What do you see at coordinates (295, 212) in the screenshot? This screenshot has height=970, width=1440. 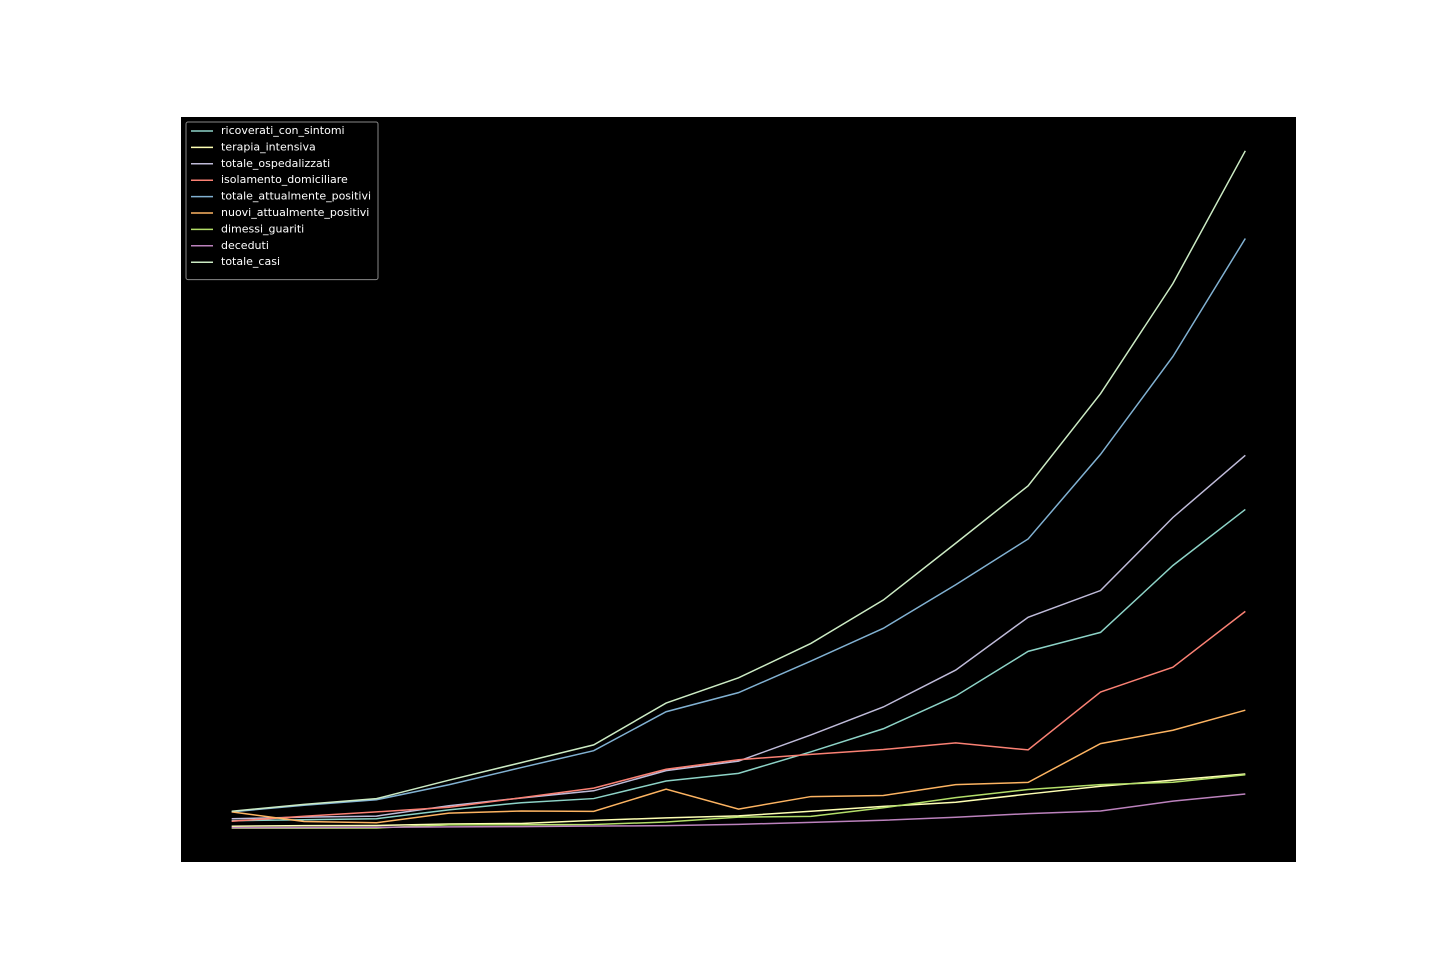 I see `legend-label: nuovi_attualmente_positivi` at bounding box center [295, 212].